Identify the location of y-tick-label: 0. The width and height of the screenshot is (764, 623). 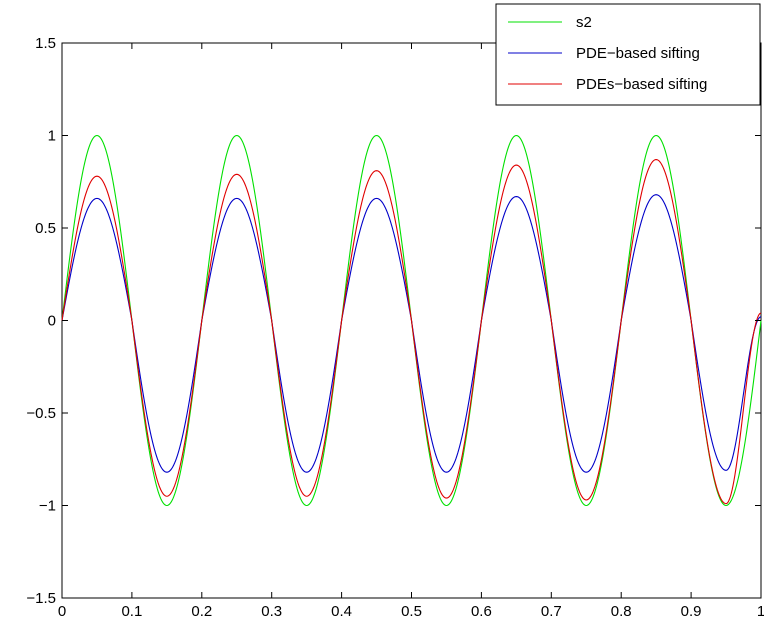
(52, 321).